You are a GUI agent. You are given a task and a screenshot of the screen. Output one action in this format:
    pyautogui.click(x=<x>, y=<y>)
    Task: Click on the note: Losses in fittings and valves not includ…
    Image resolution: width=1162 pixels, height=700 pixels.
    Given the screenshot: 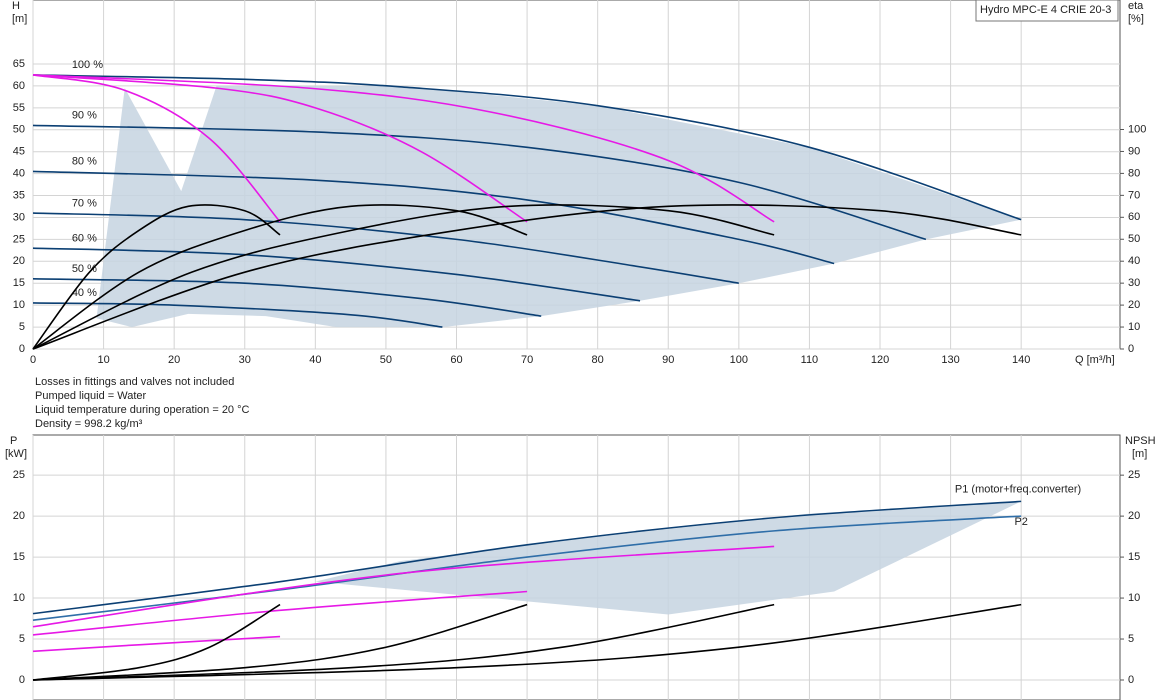 What is the action you would take?
    pyautogui.click(x=134, y=382)
    